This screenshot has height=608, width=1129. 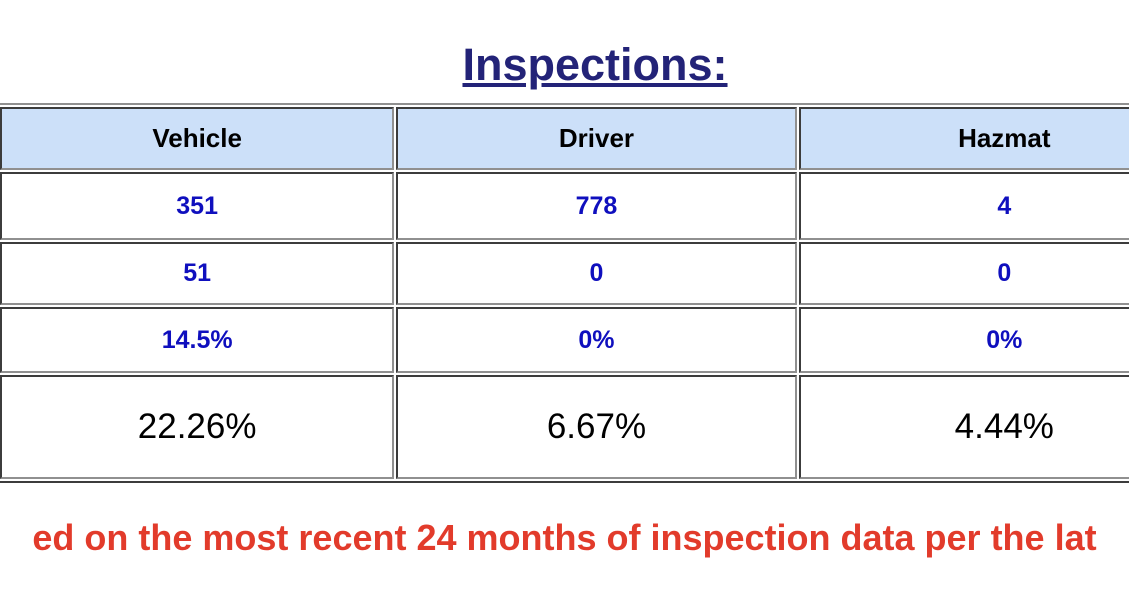 I want to click on value-cell: 4, so click(x=963, y=206).